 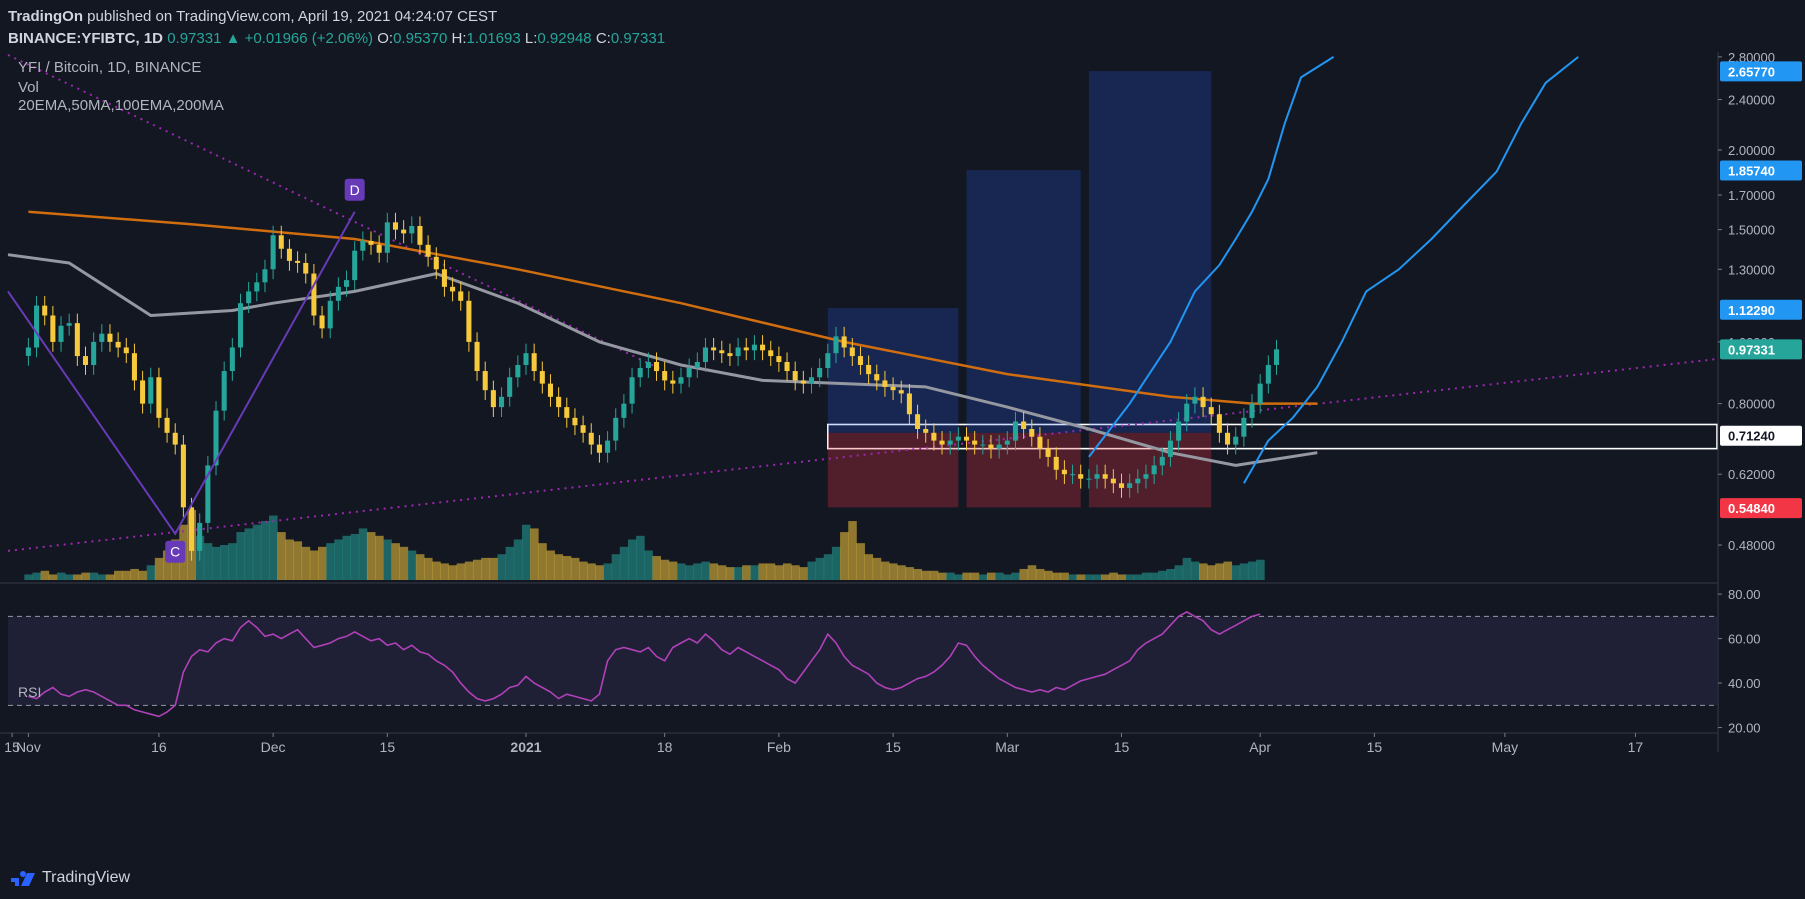 I want to click on x-tick-label: 15, so click(x=388, y=747).